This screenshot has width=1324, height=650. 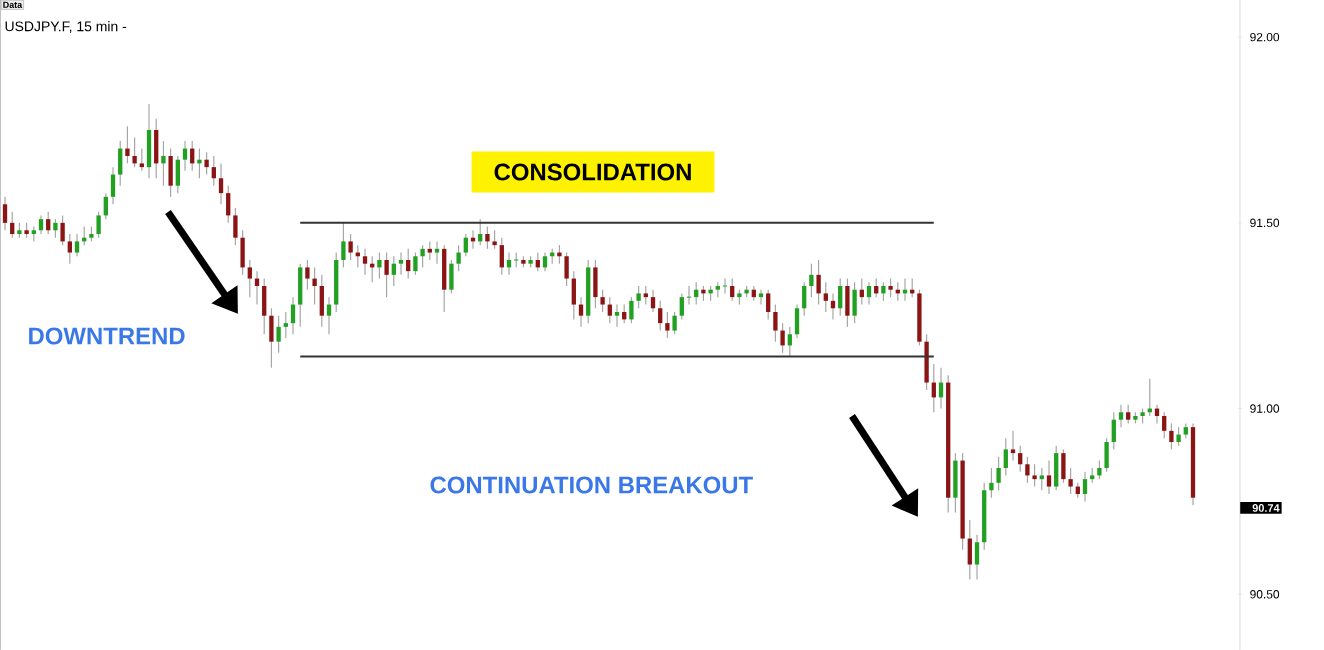 What do you see at coordinates (1265, 37) in the screenshot?
I see `y-tick-label: 92.00` at bounding box center [1265, 37].